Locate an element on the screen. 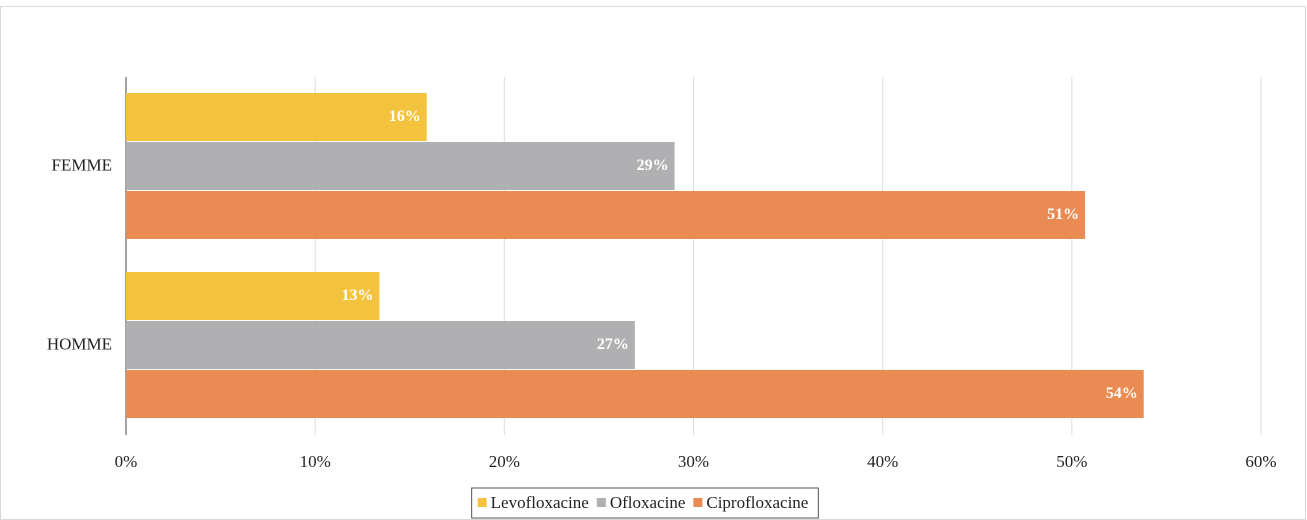 The height and width of the screenshot is (520, 1307). x-tick-label: 50% is located at coordinates (1071, 461).